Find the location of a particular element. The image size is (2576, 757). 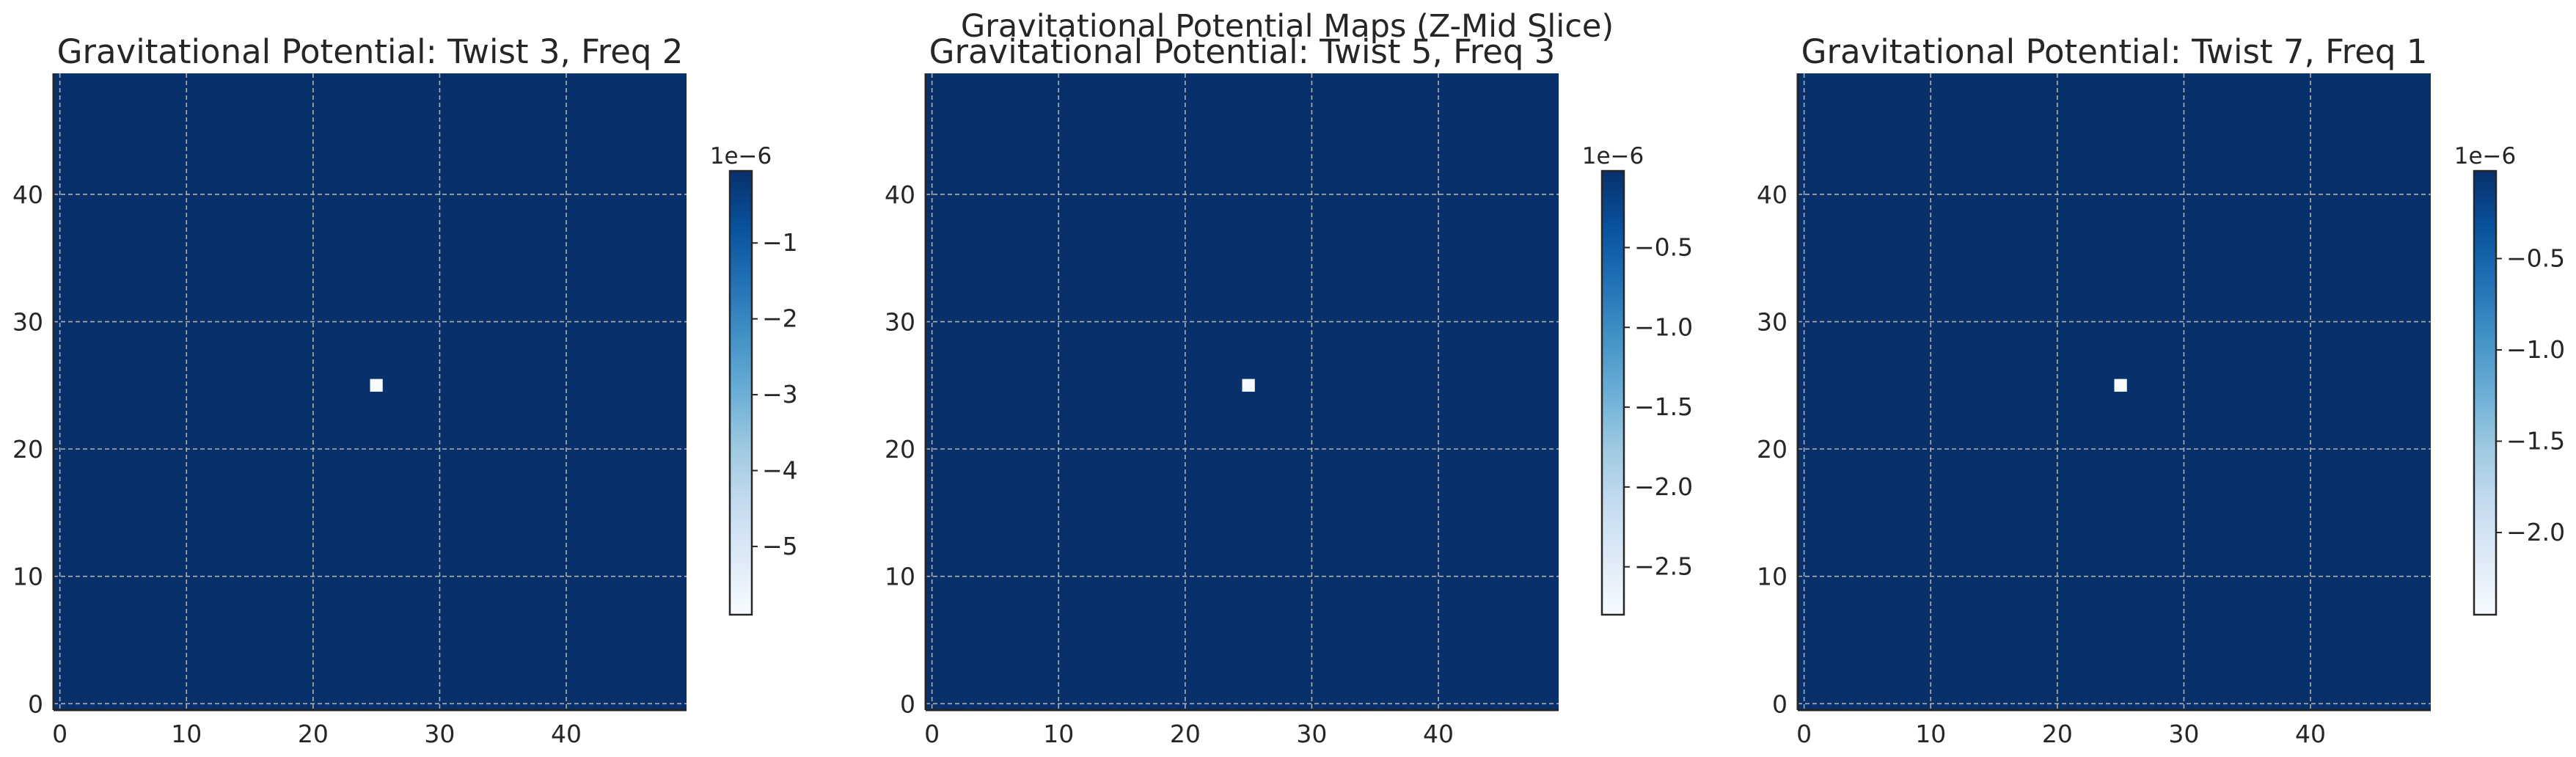

panel-title: Gravitational Potential: Twist 3, Freq 2 is located at coordinates (370, 51).